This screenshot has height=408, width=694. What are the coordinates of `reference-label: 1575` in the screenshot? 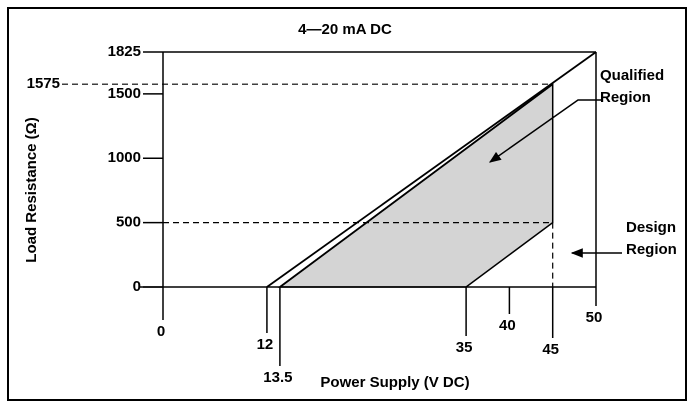 It's located at (43, 83).